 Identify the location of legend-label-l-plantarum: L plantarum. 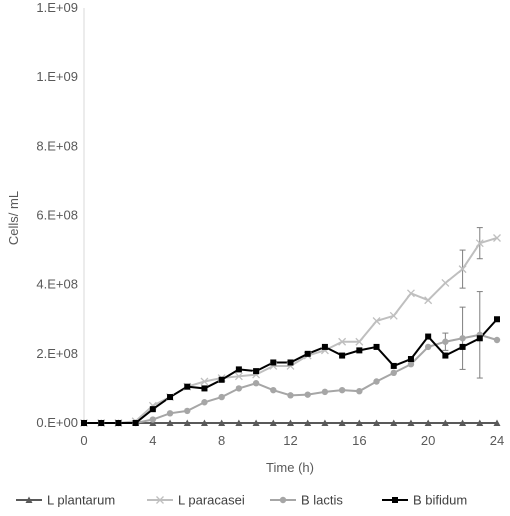
(81, 500).